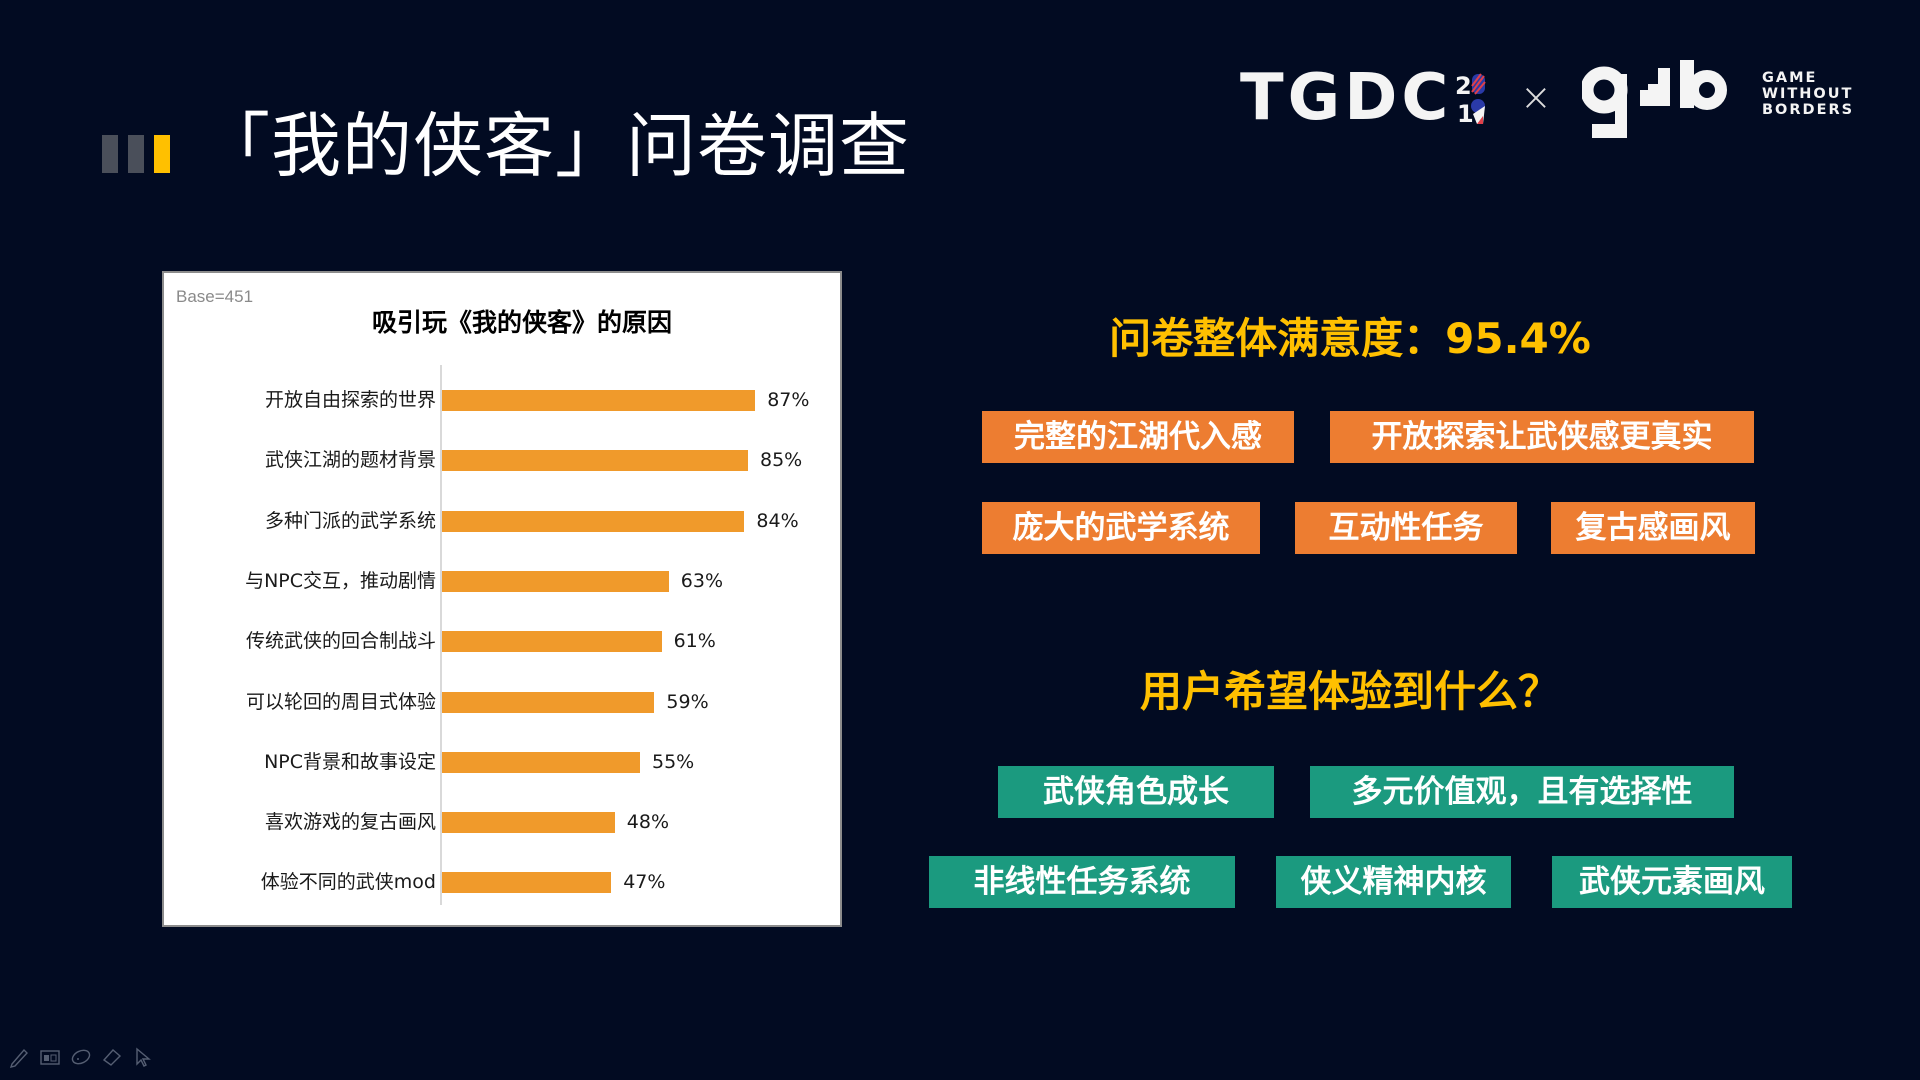 This screenshot has height=1080, width=1920. I want to click on chart-row: 武侠江湖的题材背景 85%, so click(502, 460).